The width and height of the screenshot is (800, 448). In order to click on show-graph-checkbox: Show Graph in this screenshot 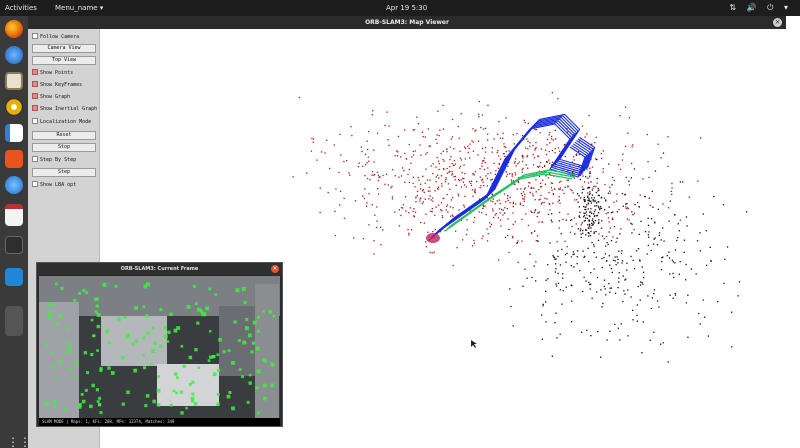, I will do `click(64, 97)`.